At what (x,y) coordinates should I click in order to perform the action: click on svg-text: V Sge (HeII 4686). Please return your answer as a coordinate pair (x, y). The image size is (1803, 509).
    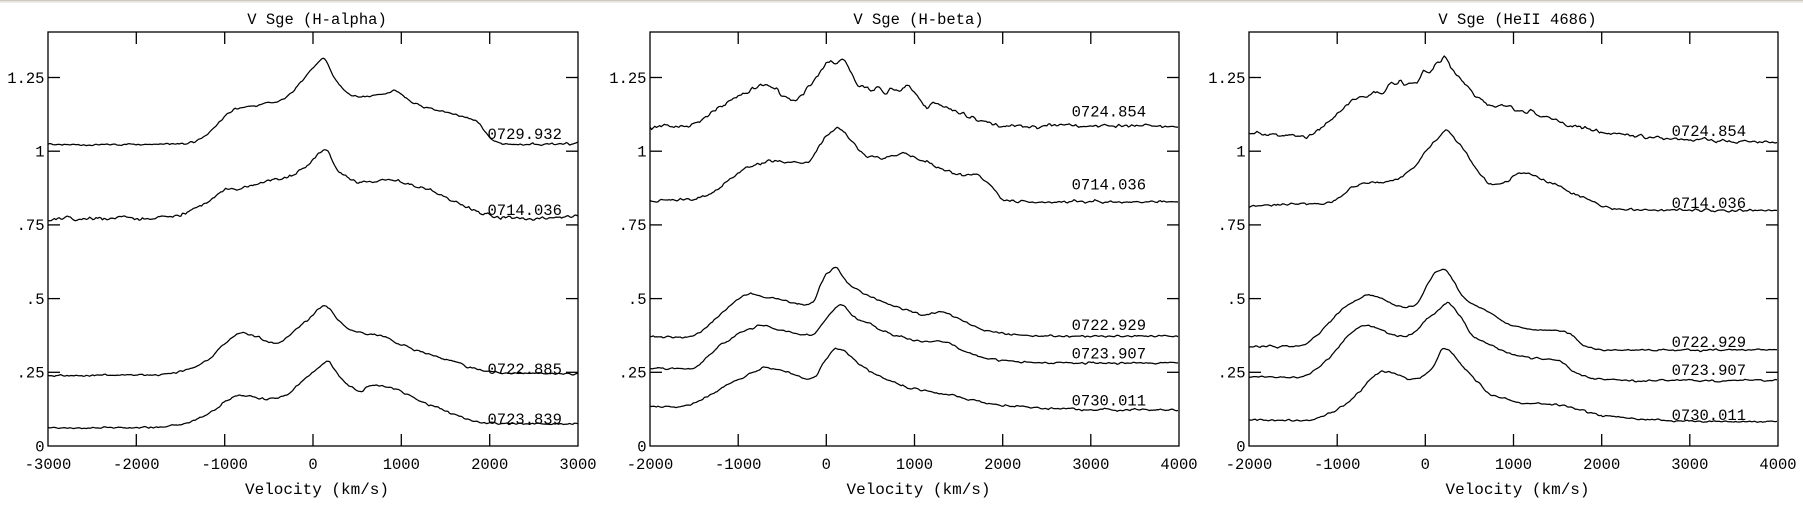
    Looking at the image, I should click on (1517, 20).